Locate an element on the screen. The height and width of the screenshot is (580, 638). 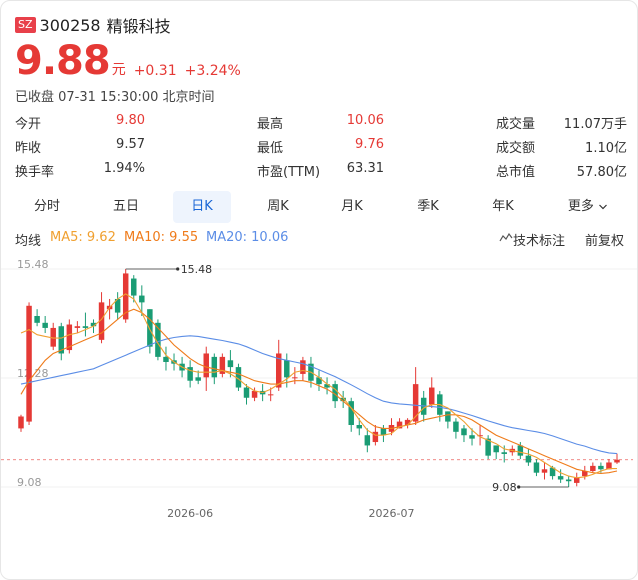
price-change: +0.31 is located at coordinates (155, 71).